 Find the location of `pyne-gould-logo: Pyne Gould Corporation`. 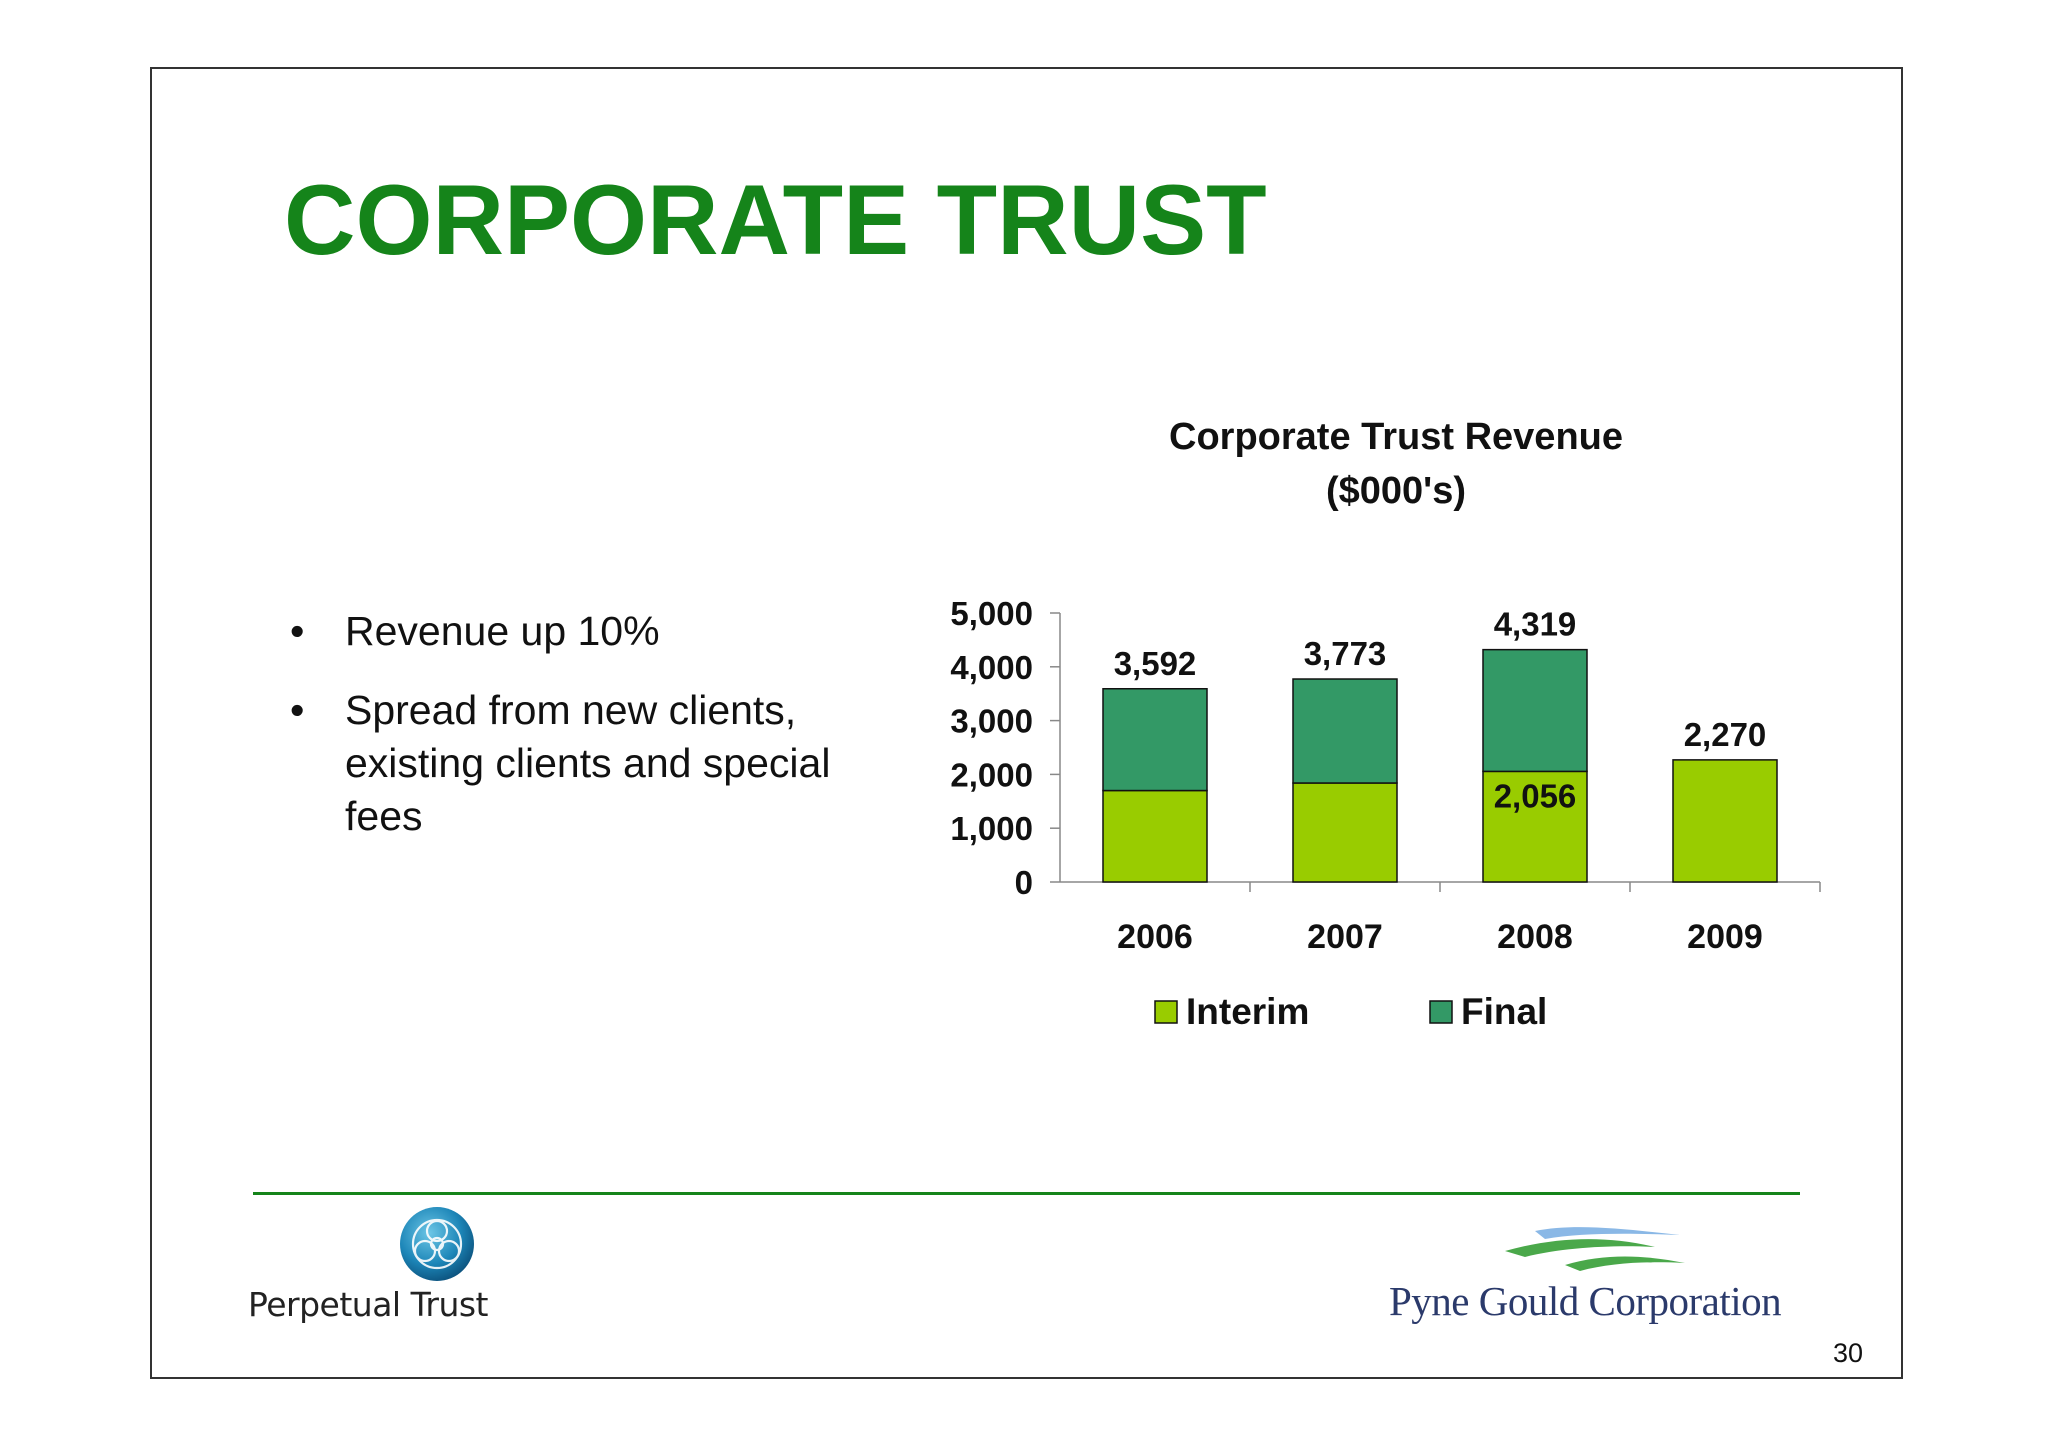

pyne-gould-logo: Pyne Gould Corporation is located at coordinates (1595, 1277).